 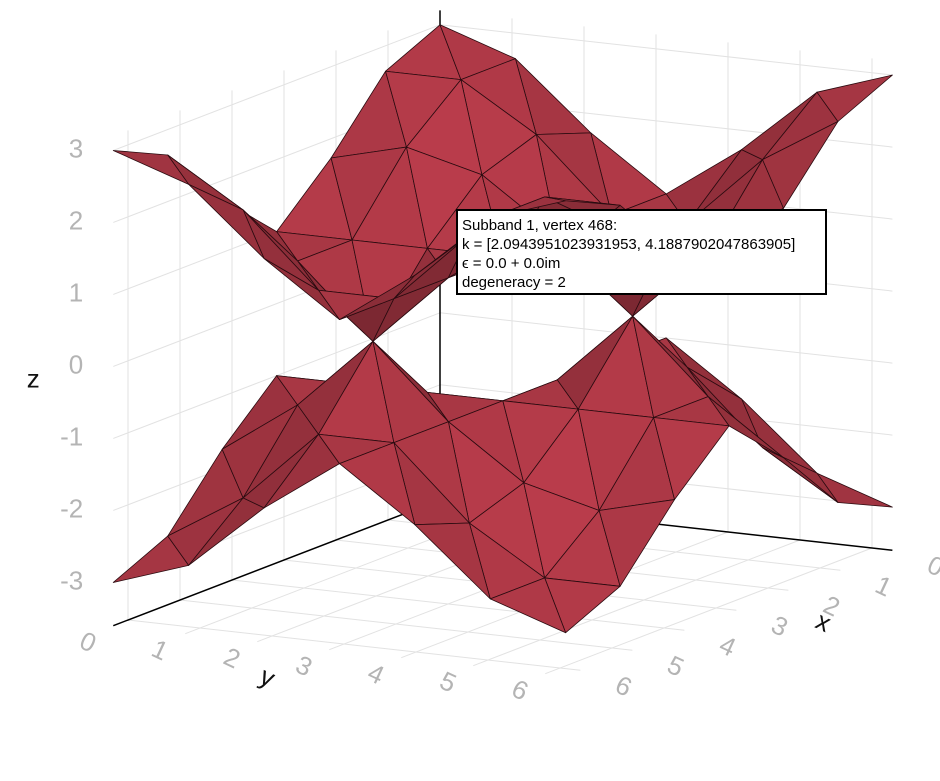 I want to click on x-tick-label: 3, so click(x=780, y=625).